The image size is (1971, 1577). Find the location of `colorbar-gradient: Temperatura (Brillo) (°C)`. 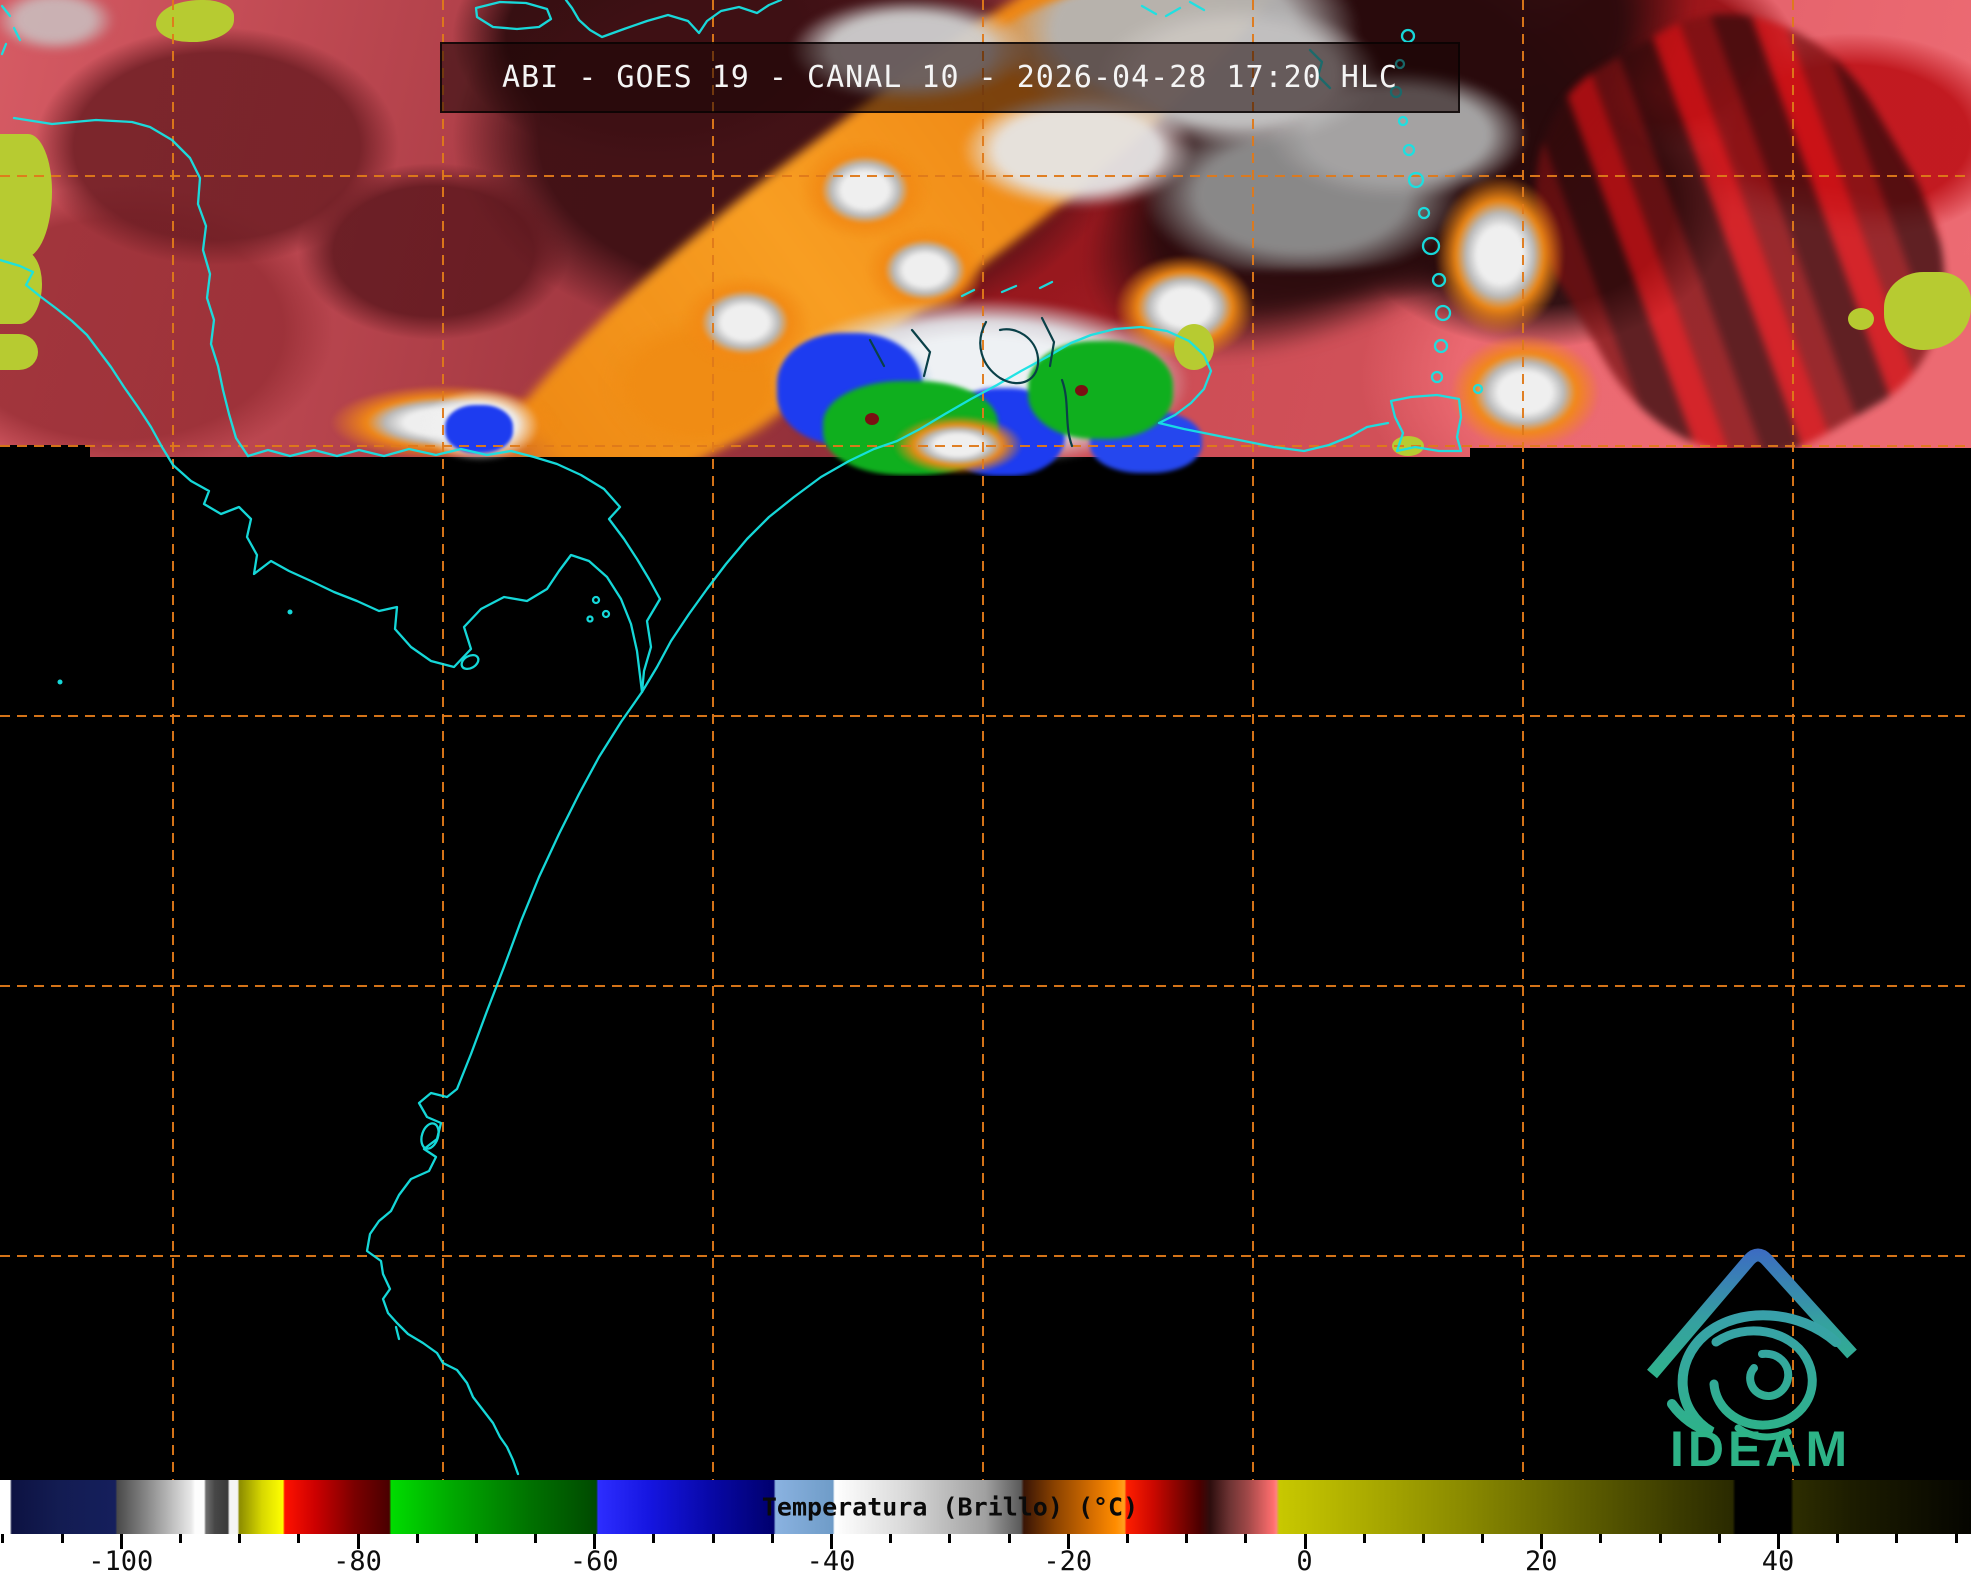

colorbar-gradient: Temperatura (Brillo) (°C) is located at coordinates (985, 1507).